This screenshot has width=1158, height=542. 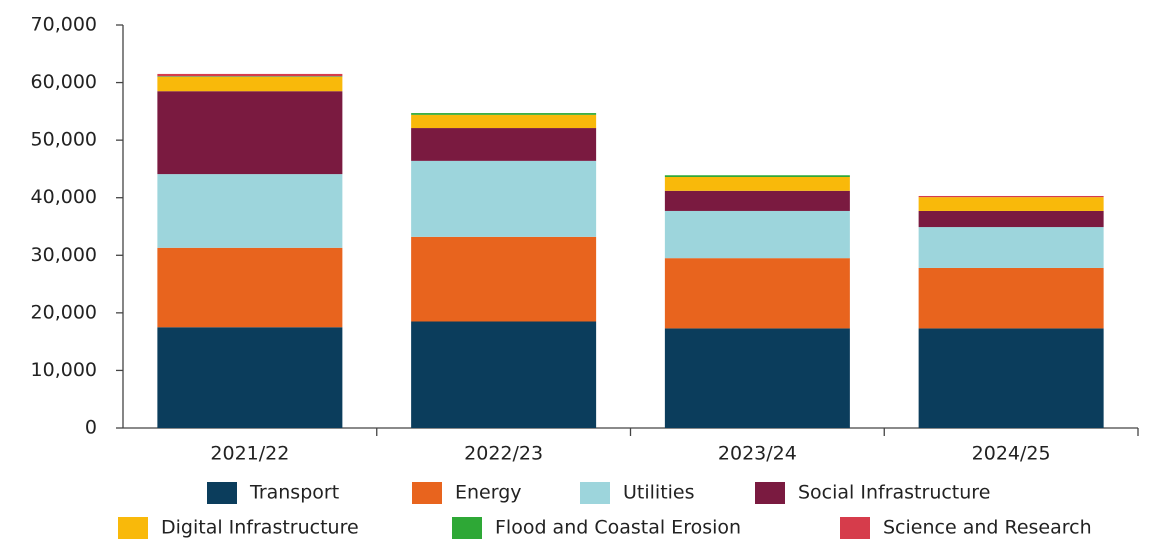 What do you see at coordinates (894, 493) in the screenshot?
I see `legend-label: Social Infrastructure` at bounding box center [894, 493].